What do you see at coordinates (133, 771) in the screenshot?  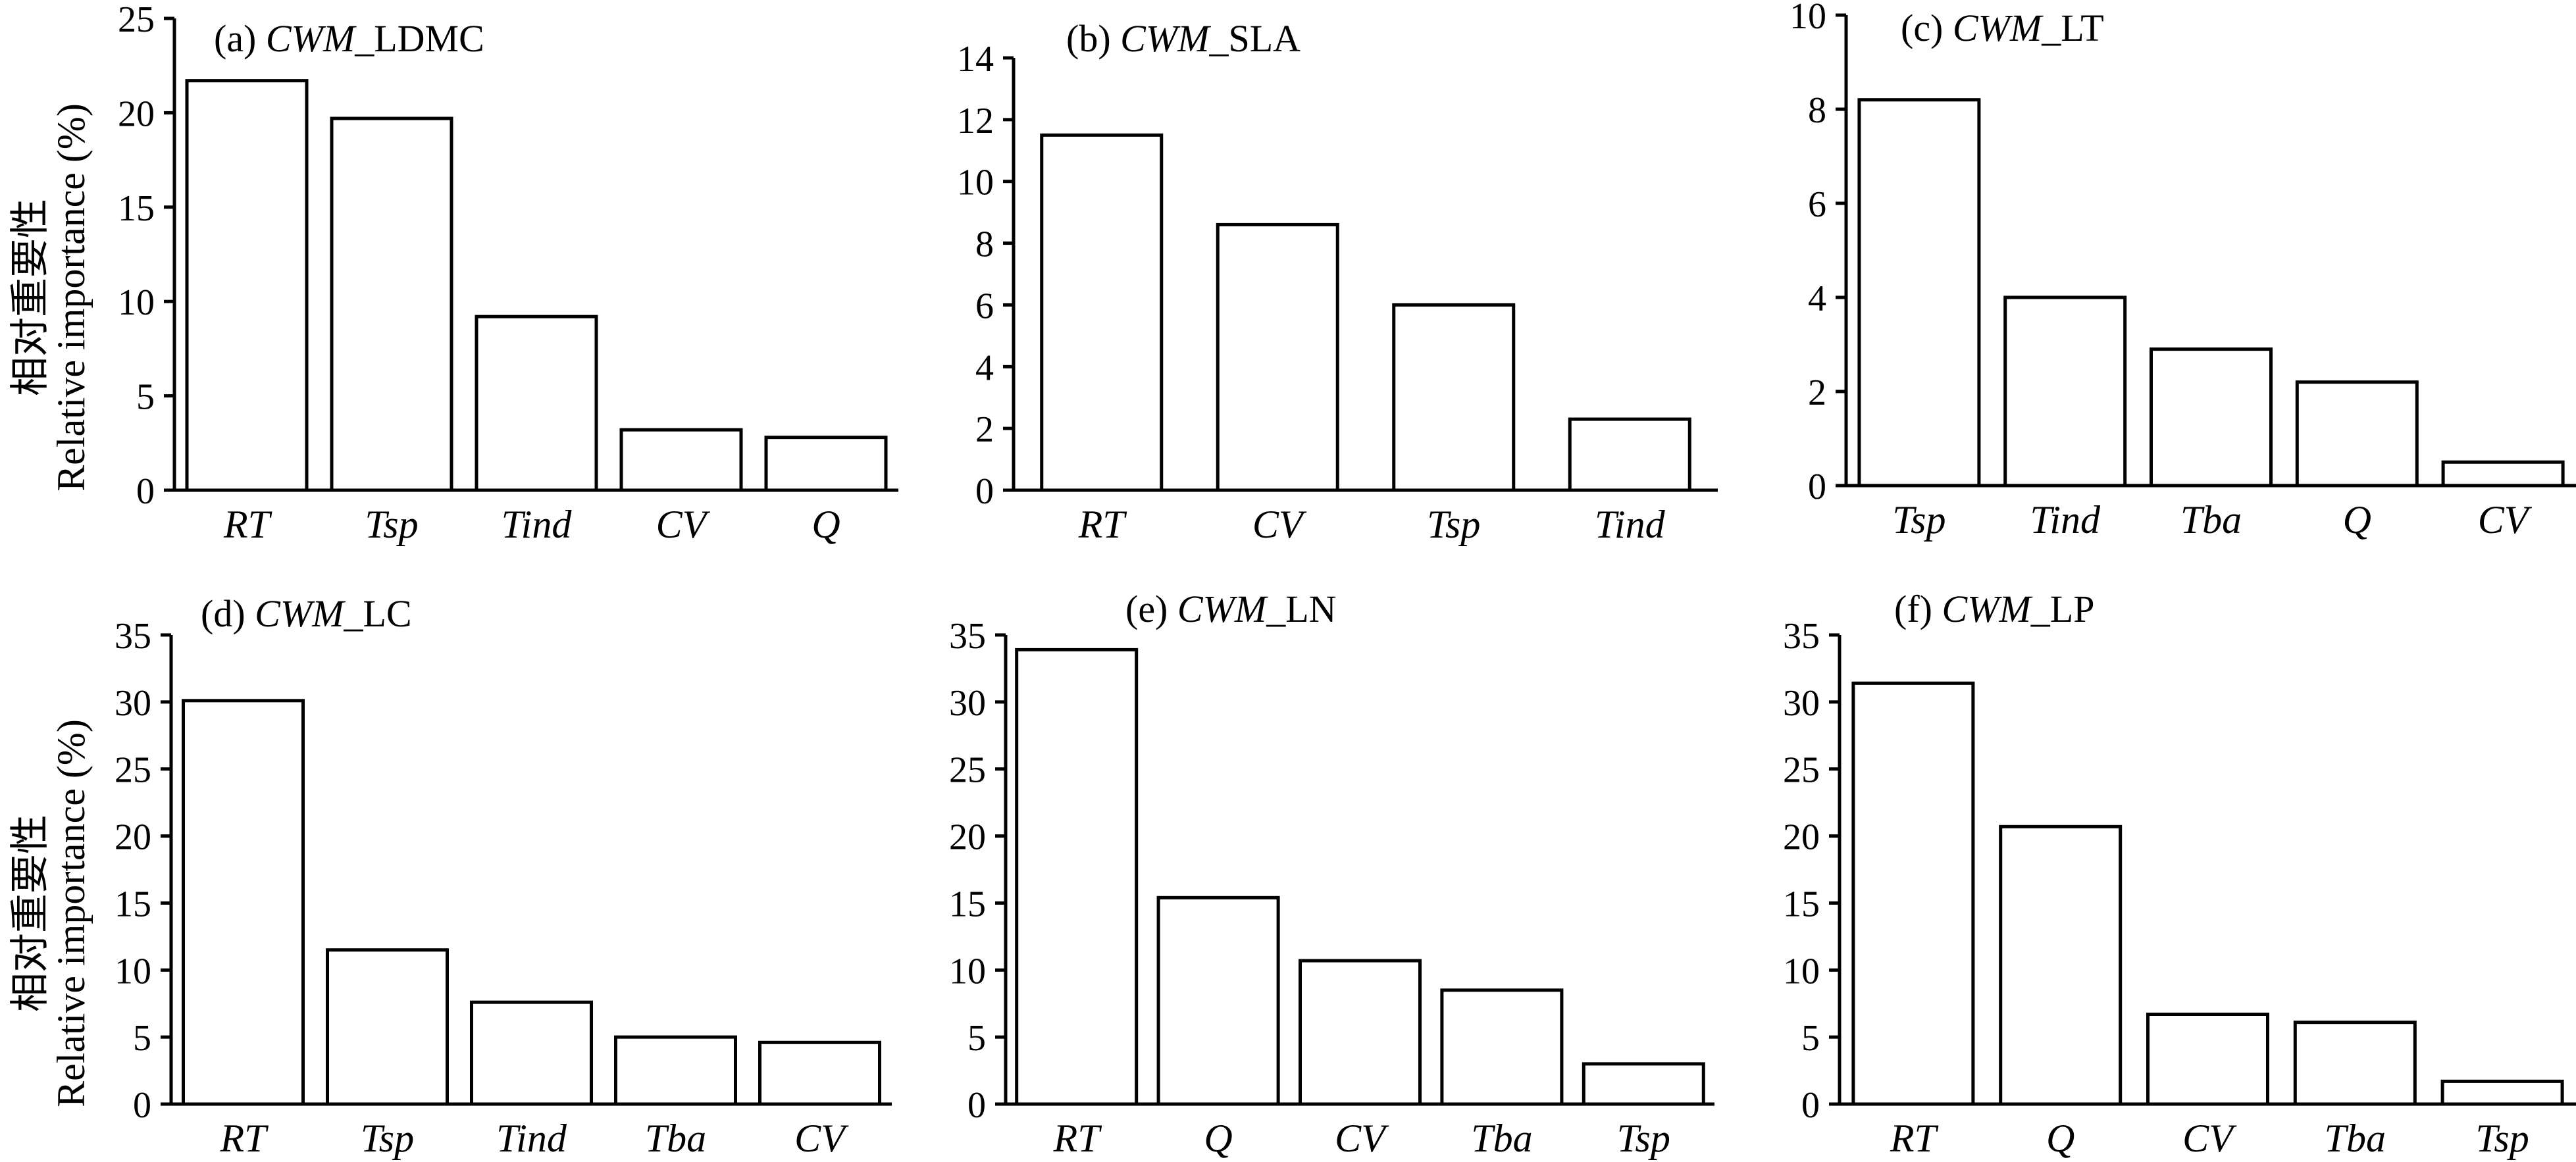 I see `panel-d-ytick-label: 25` at bounding box center [133, 771].